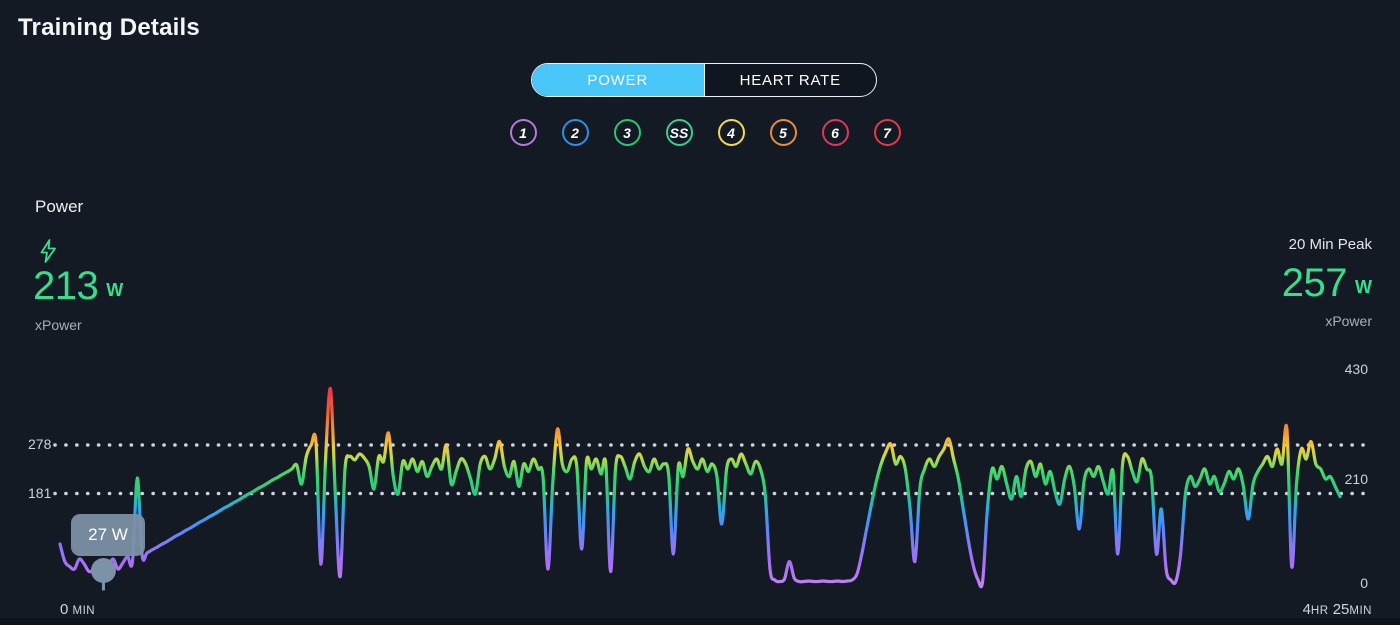 This screenshot has height=625, width=1400. Describe the element at coordinates (40, 493) in the screenshot. I see `left-axis-tick-181: 181` at that location.